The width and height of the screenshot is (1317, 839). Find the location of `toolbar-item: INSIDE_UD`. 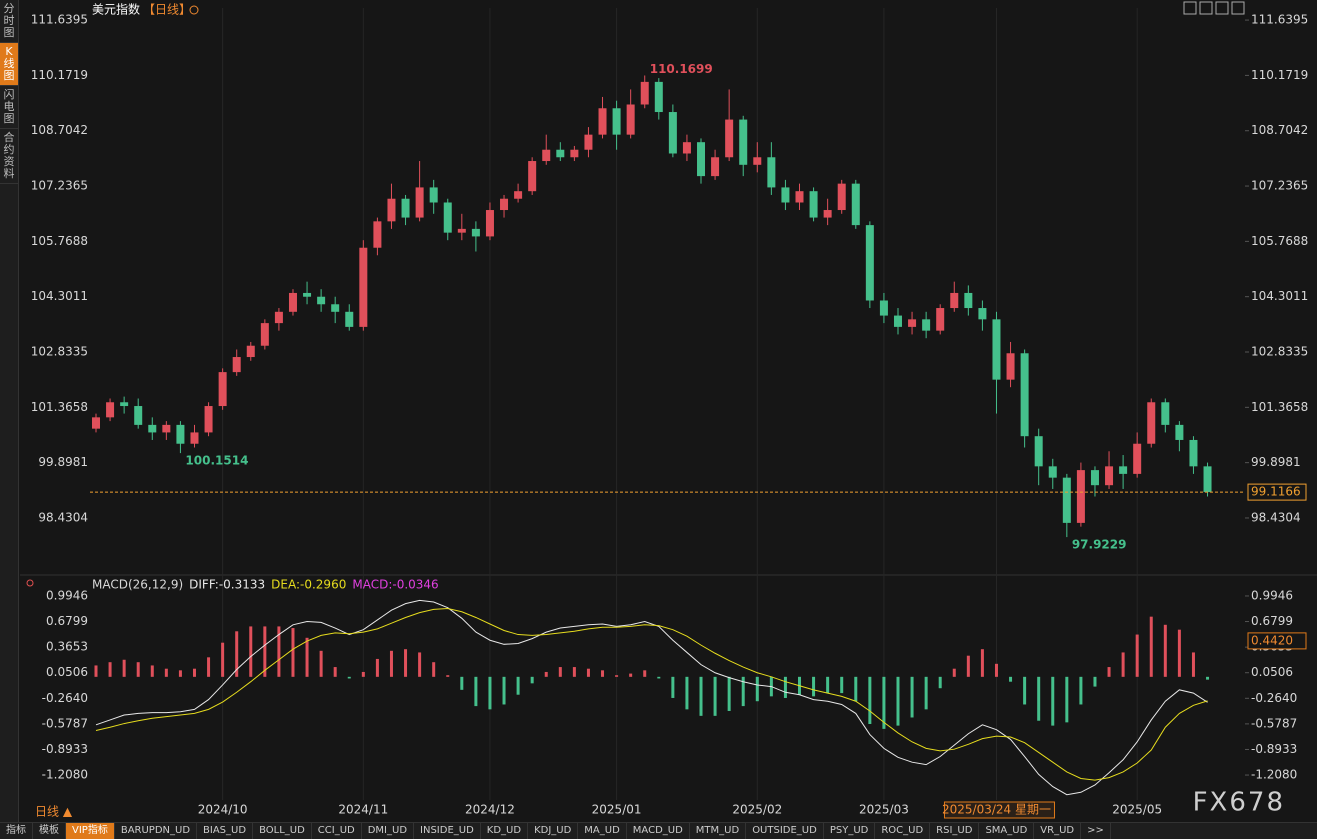

toolbar-item: INSIDE_UD is located at coordinates (447, 831).